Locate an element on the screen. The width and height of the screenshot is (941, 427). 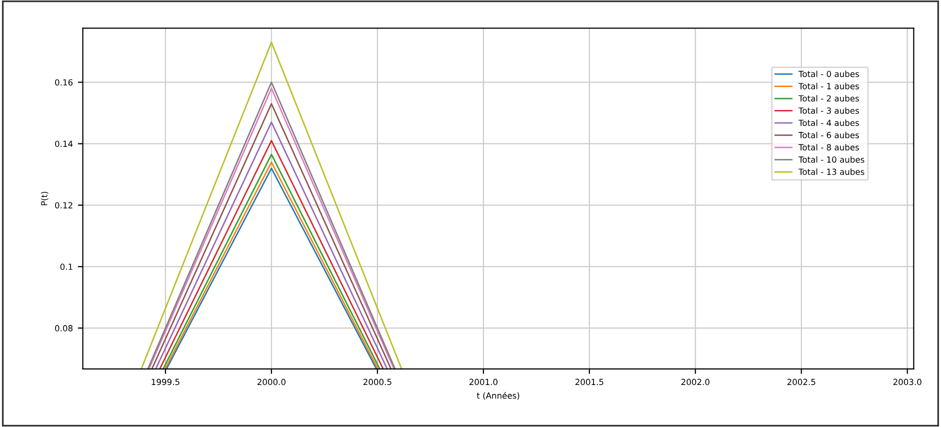
x-tick-label: 2001.5 is located at coordinates (589, 382).